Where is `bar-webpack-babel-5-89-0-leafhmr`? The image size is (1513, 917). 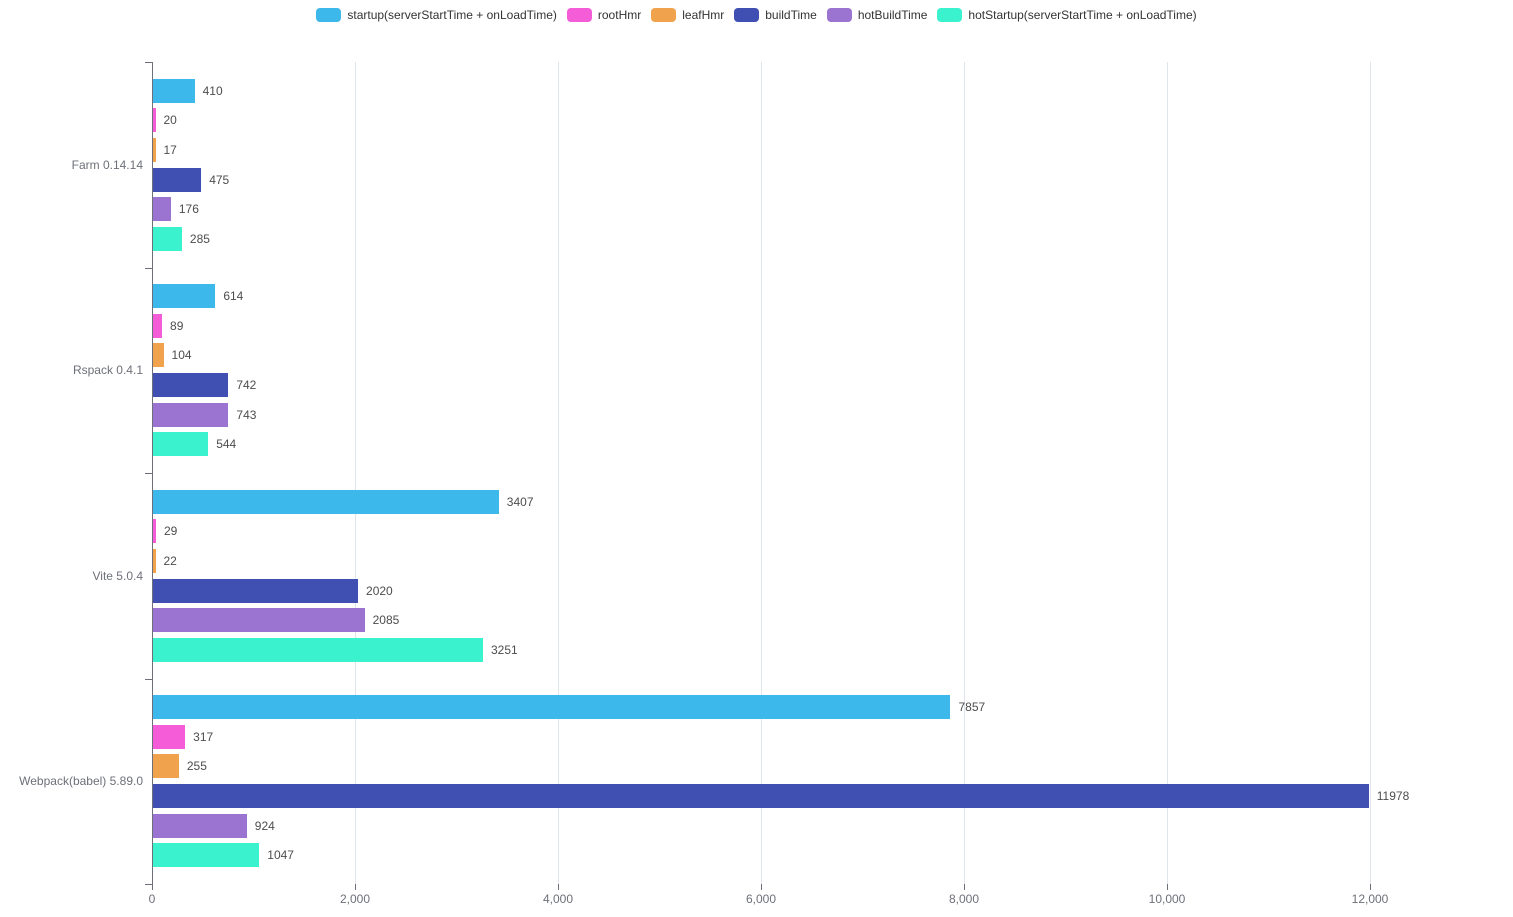 bar-webpack-babel-5-89-0-leafhmr is located at coordinates (166, 766).